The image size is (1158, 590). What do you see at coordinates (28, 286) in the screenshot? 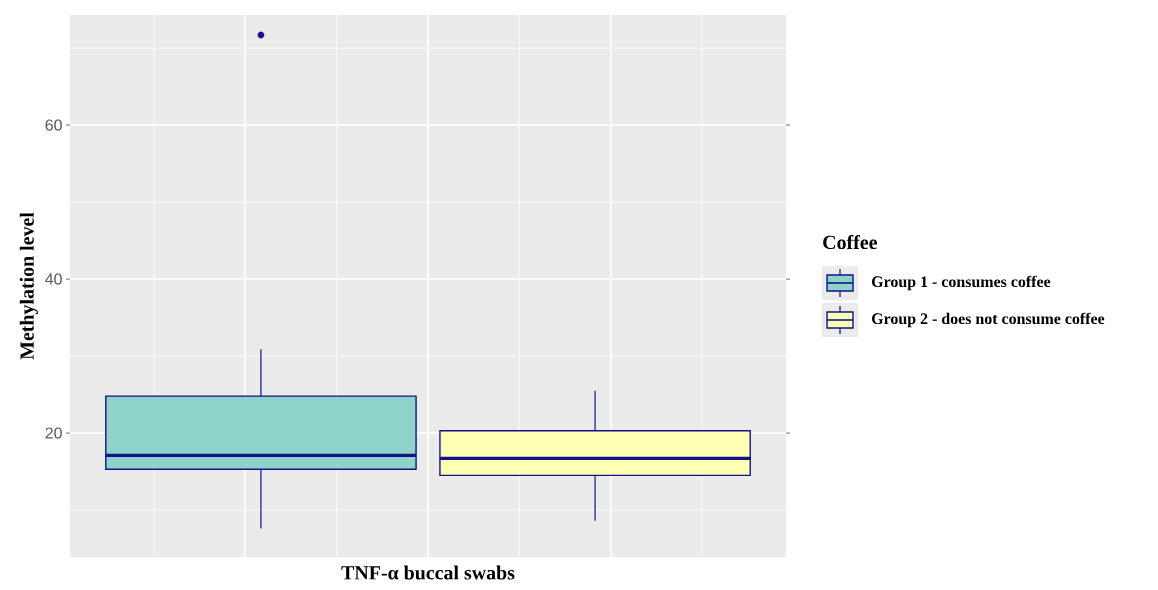
I see `y-axis-title: Methylation level` at bounding box center [28, 286].